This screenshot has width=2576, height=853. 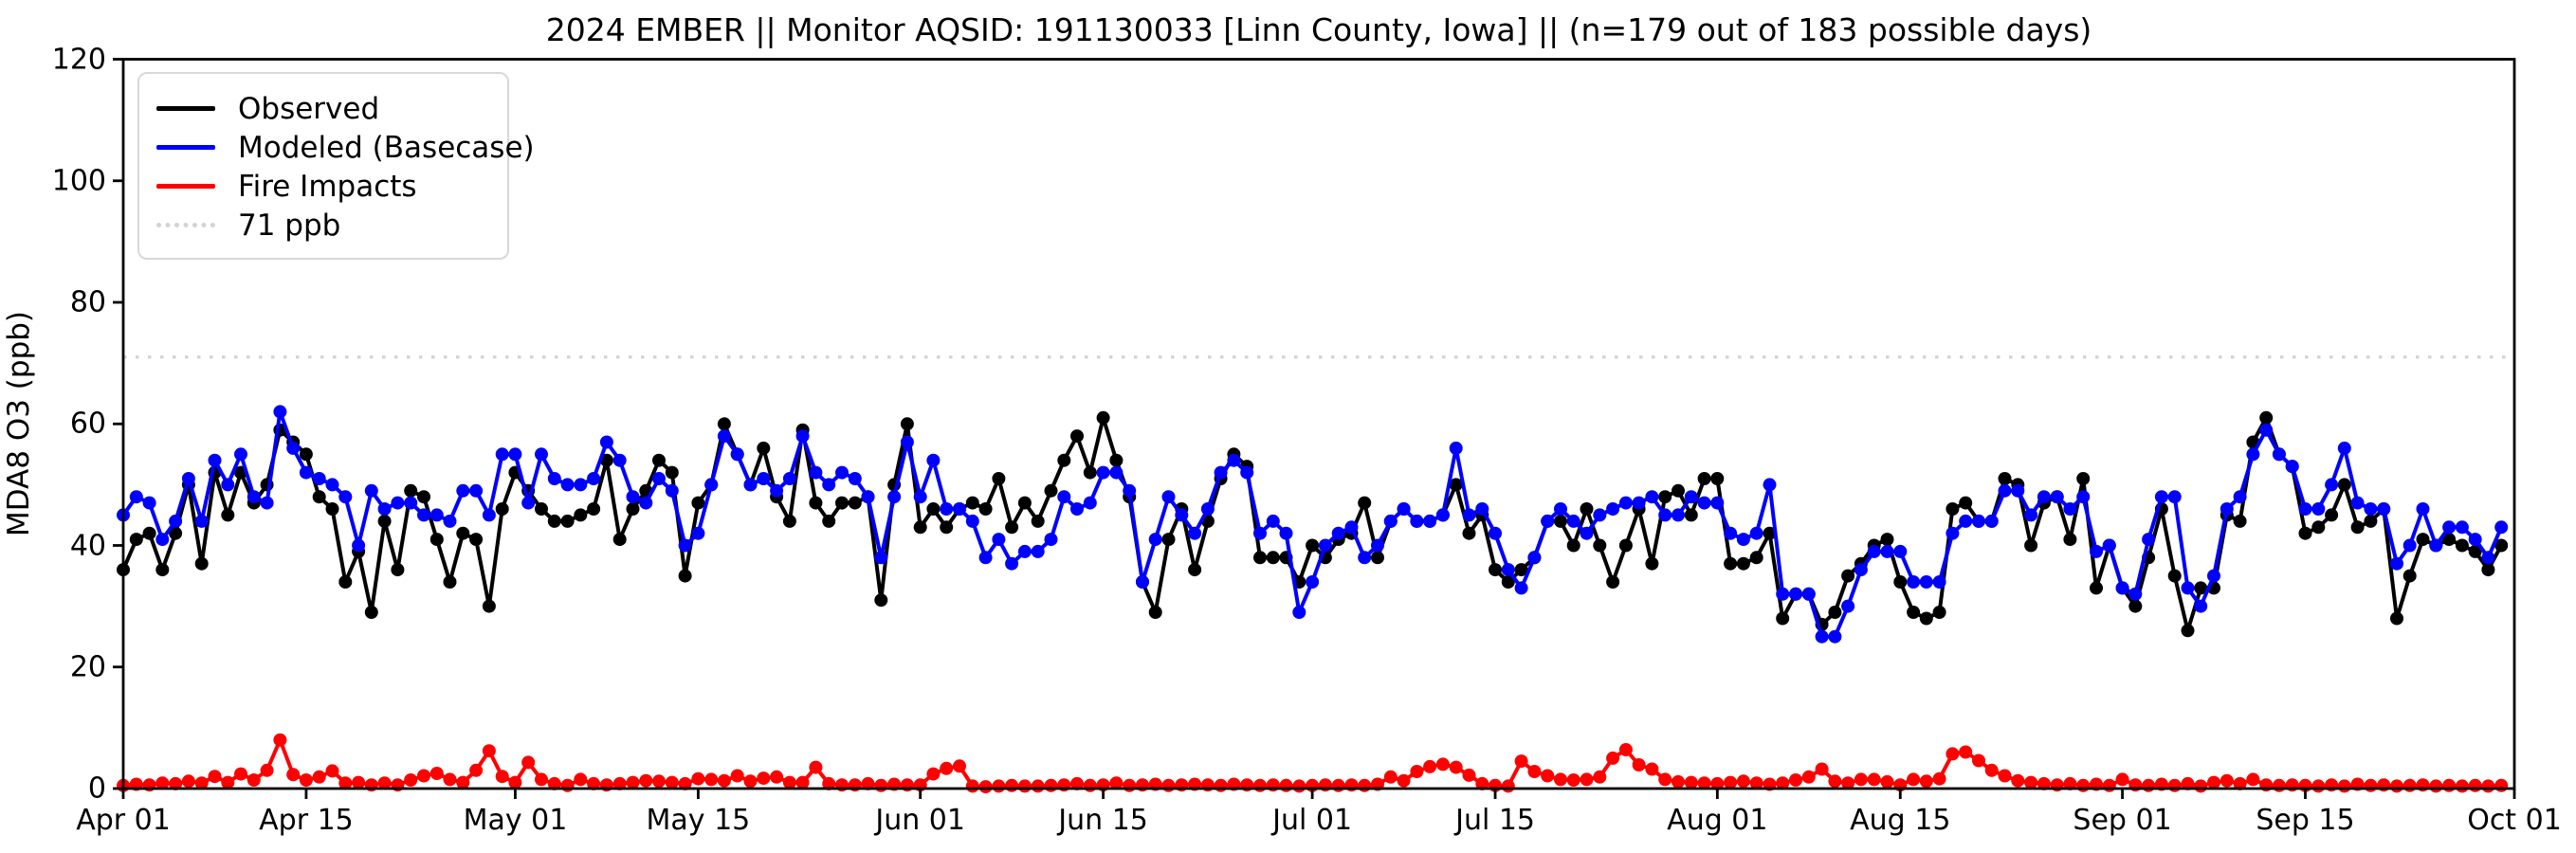 I want to click on y-tick-label: 0, so click(x=96, y=788).